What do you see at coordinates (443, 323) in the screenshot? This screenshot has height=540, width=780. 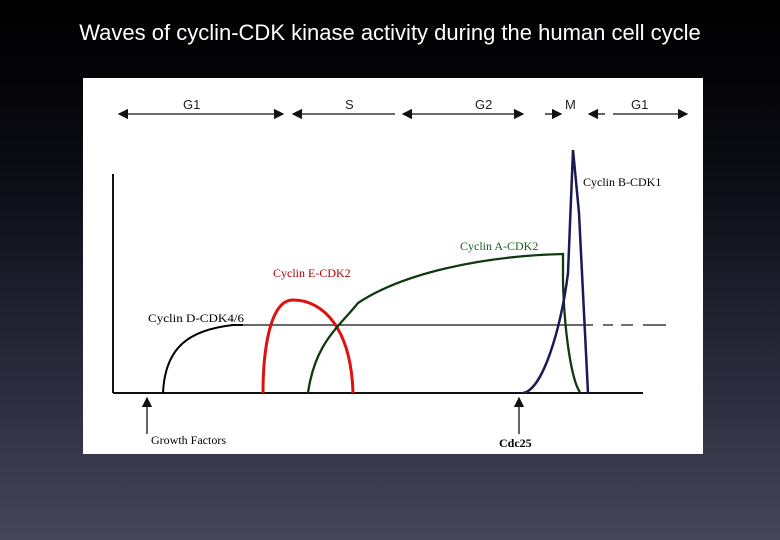 I see `cyclin-a-curve` at bounding box center [443, 323].